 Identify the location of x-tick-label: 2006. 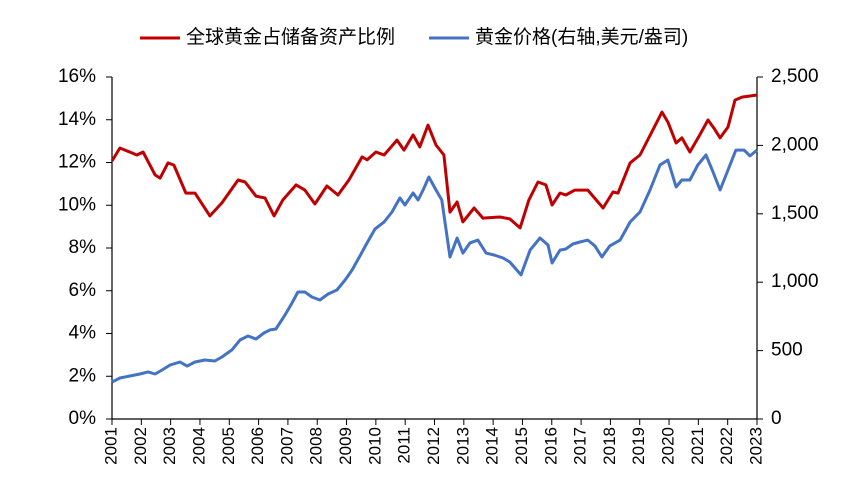
(257, 446).